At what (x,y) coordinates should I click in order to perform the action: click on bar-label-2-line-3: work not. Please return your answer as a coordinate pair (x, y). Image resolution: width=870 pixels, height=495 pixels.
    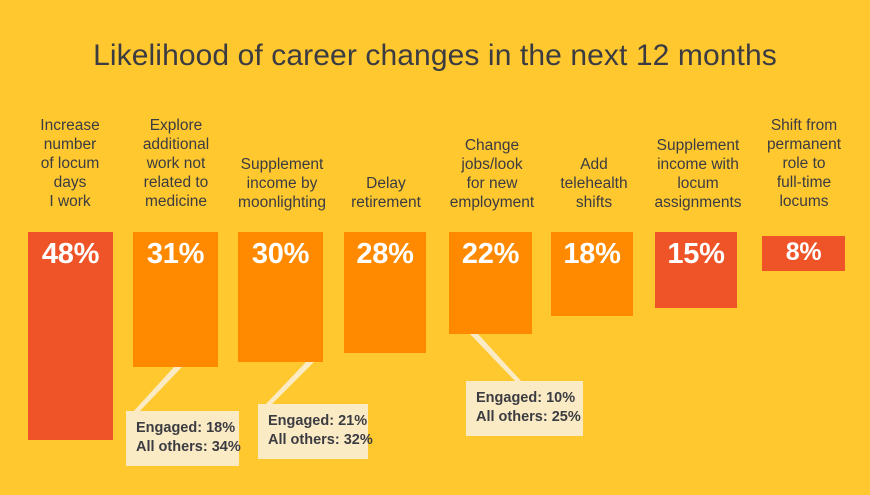
    Looking at the image, I should click on (176, 163).